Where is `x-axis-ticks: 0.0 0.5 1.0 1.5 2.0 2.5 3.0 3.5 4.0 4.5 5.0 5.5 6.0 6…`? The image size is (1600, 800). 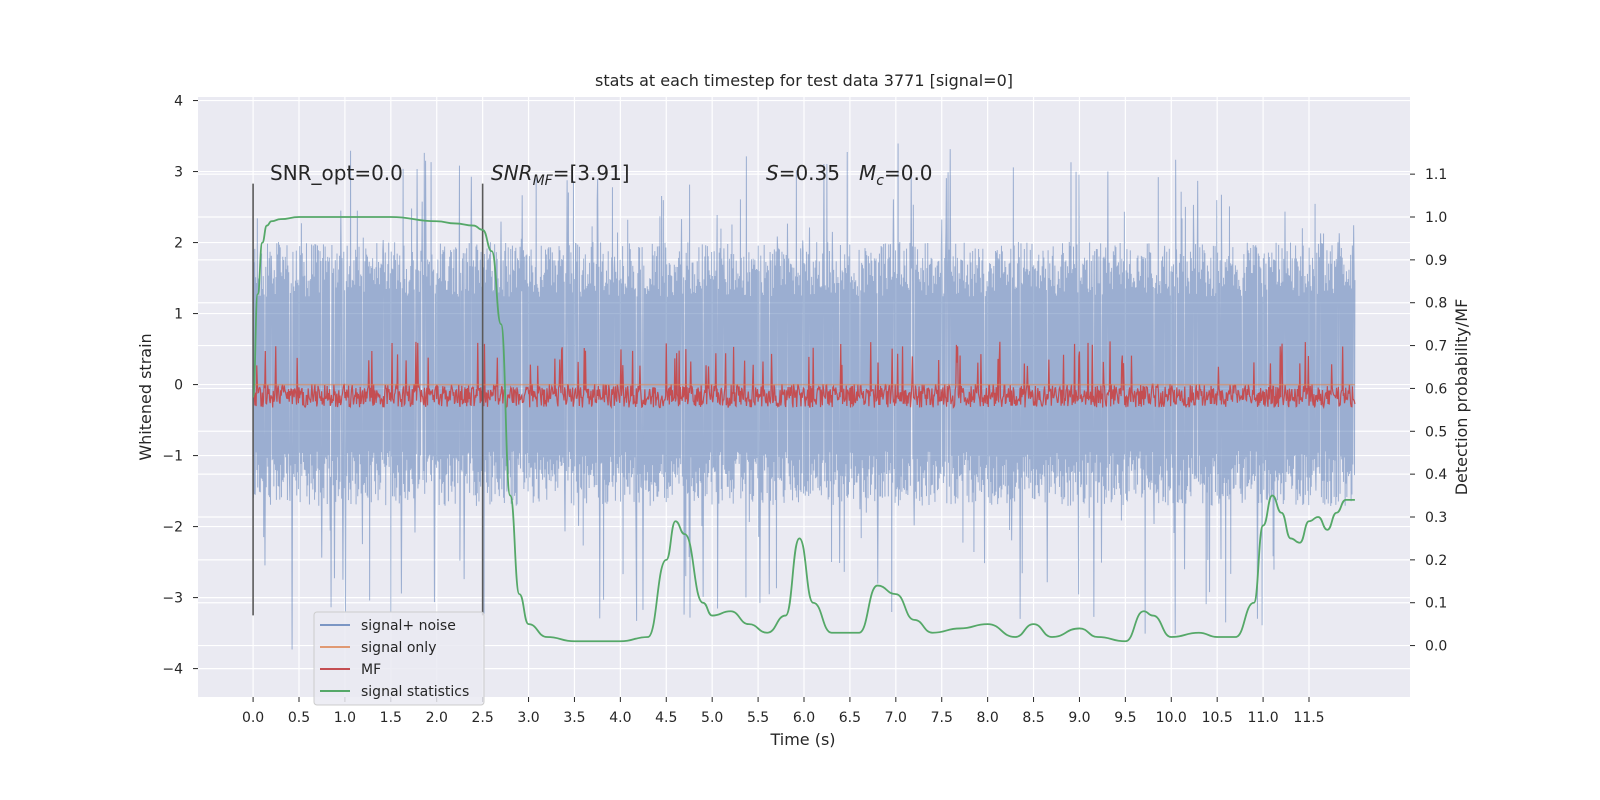 x-axis-ticks: 0.0 0.5 1.0 1.5 2.0 2.5 3.0 3.5 4.0 4.5 5.0 5.5 6.0 6… is located at coordinates (783, 711).